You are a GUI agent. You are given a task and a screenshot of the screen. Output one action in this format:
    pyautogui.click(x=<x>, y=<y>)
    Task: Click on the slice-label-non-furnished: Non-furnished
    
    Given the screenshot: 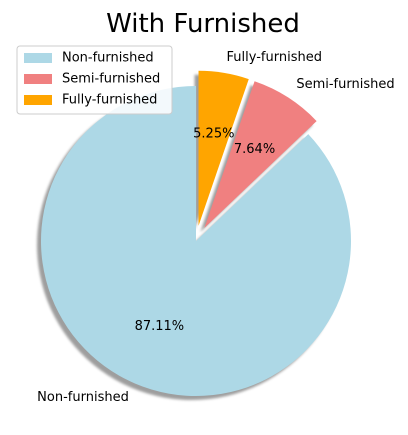 What is the action you would take?
    pyautogui.click(x=83, y=397)
    